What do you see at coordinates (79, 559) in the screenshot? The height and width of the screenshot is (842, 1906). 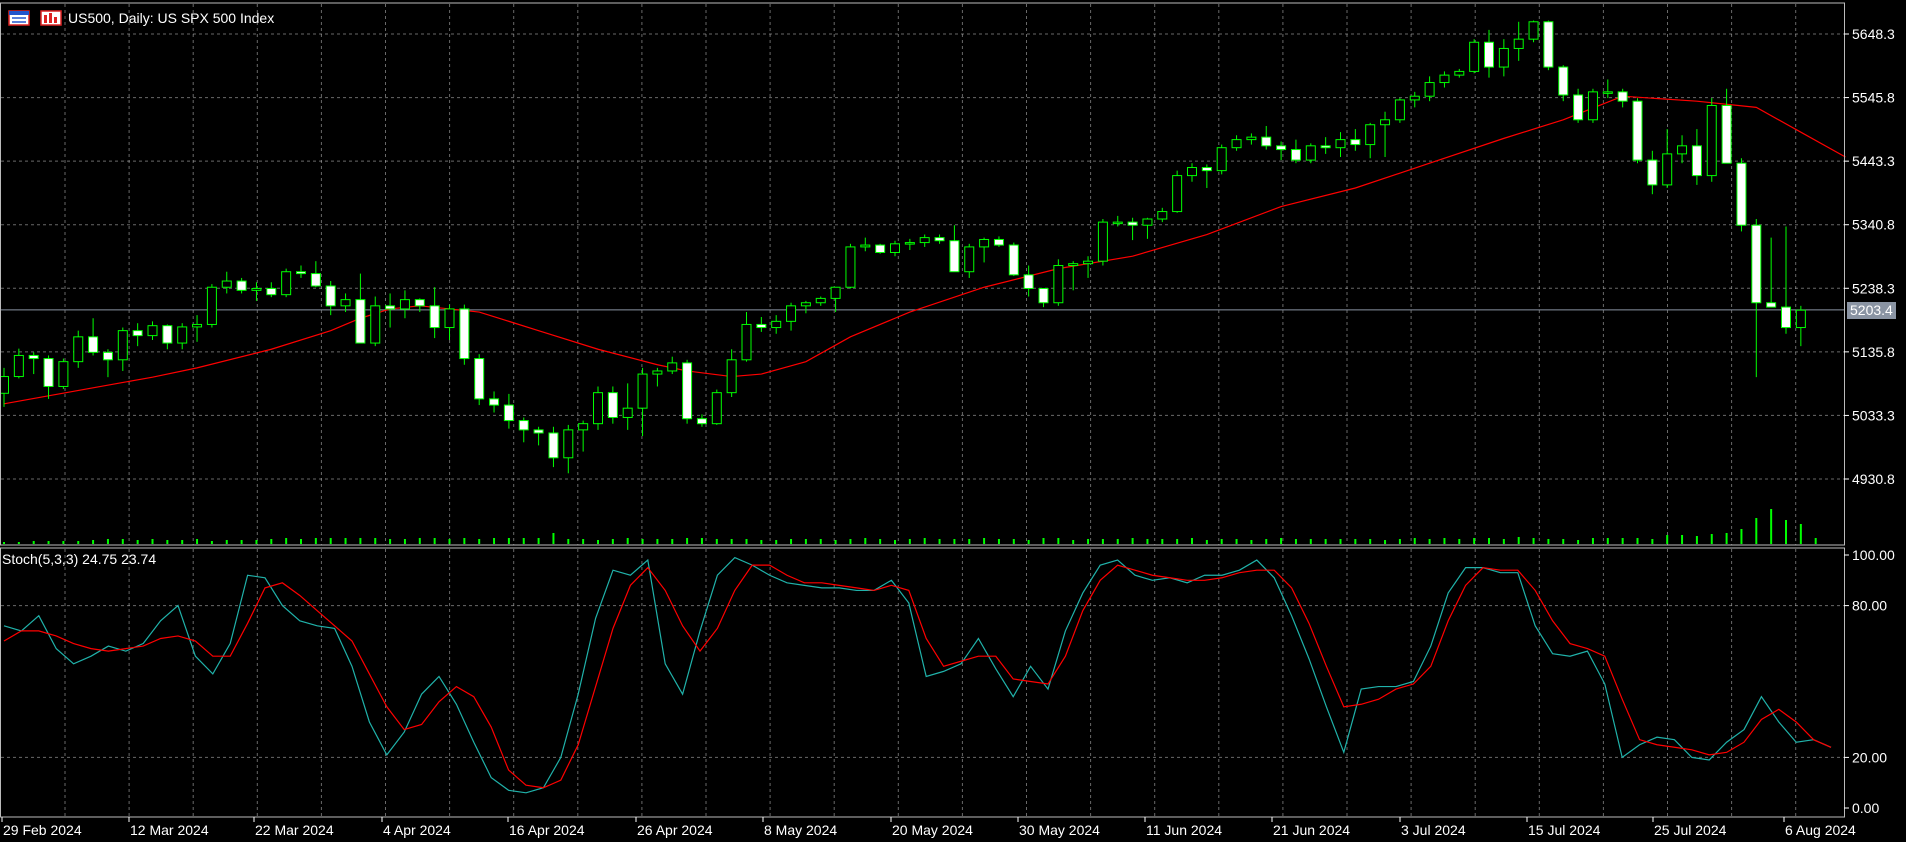 I see `stochastic-label: Stoch(5,3,3) 24.75 23.74` at bounding box center [79, 559].